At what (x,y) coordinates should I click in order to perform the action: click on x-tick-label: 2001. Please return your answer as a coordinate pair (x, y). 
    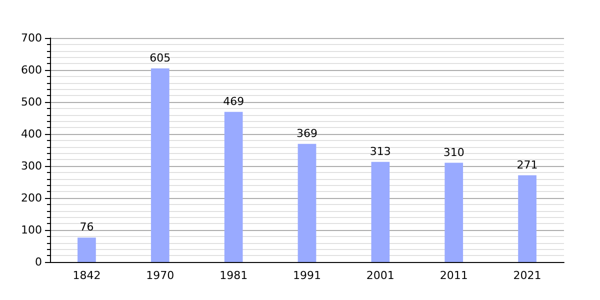
    Looking at the image, I should click on (380, 275).